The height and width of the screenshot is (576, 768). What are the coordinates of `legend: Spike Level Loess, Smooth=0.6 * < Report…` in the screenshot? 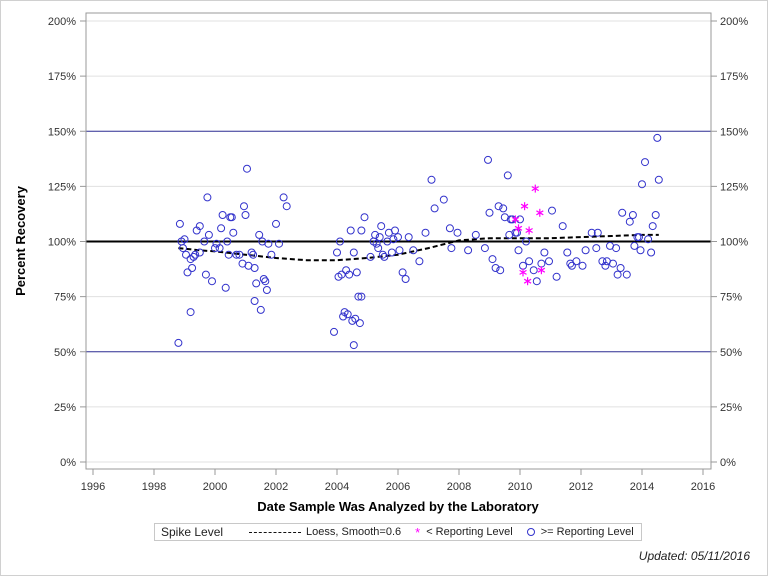 It's located at (398, 532).